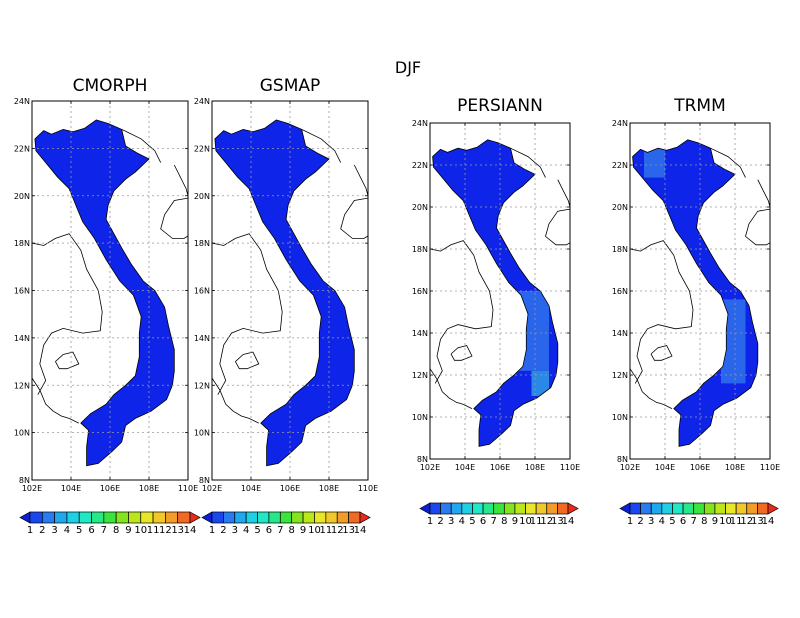 The width and height of the screenshot is (800, 618). I want to click on colorbar-label: 6, so click(483, 521).